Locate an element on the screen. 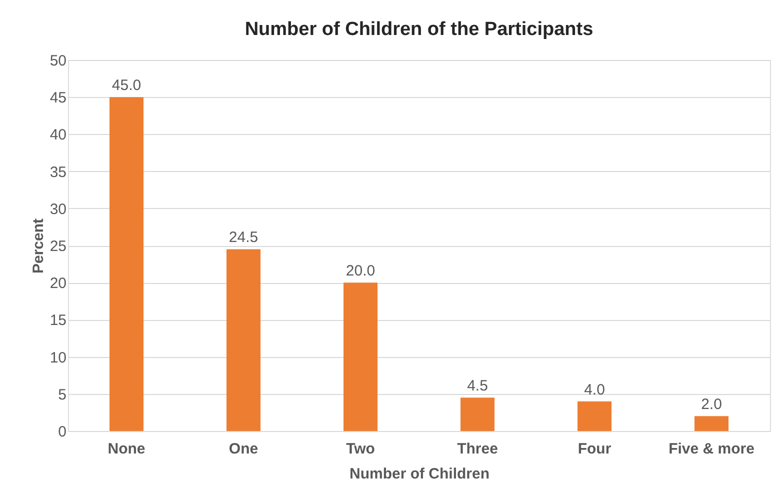  y-tick-label: 30 is located at coordinates (58, 209).